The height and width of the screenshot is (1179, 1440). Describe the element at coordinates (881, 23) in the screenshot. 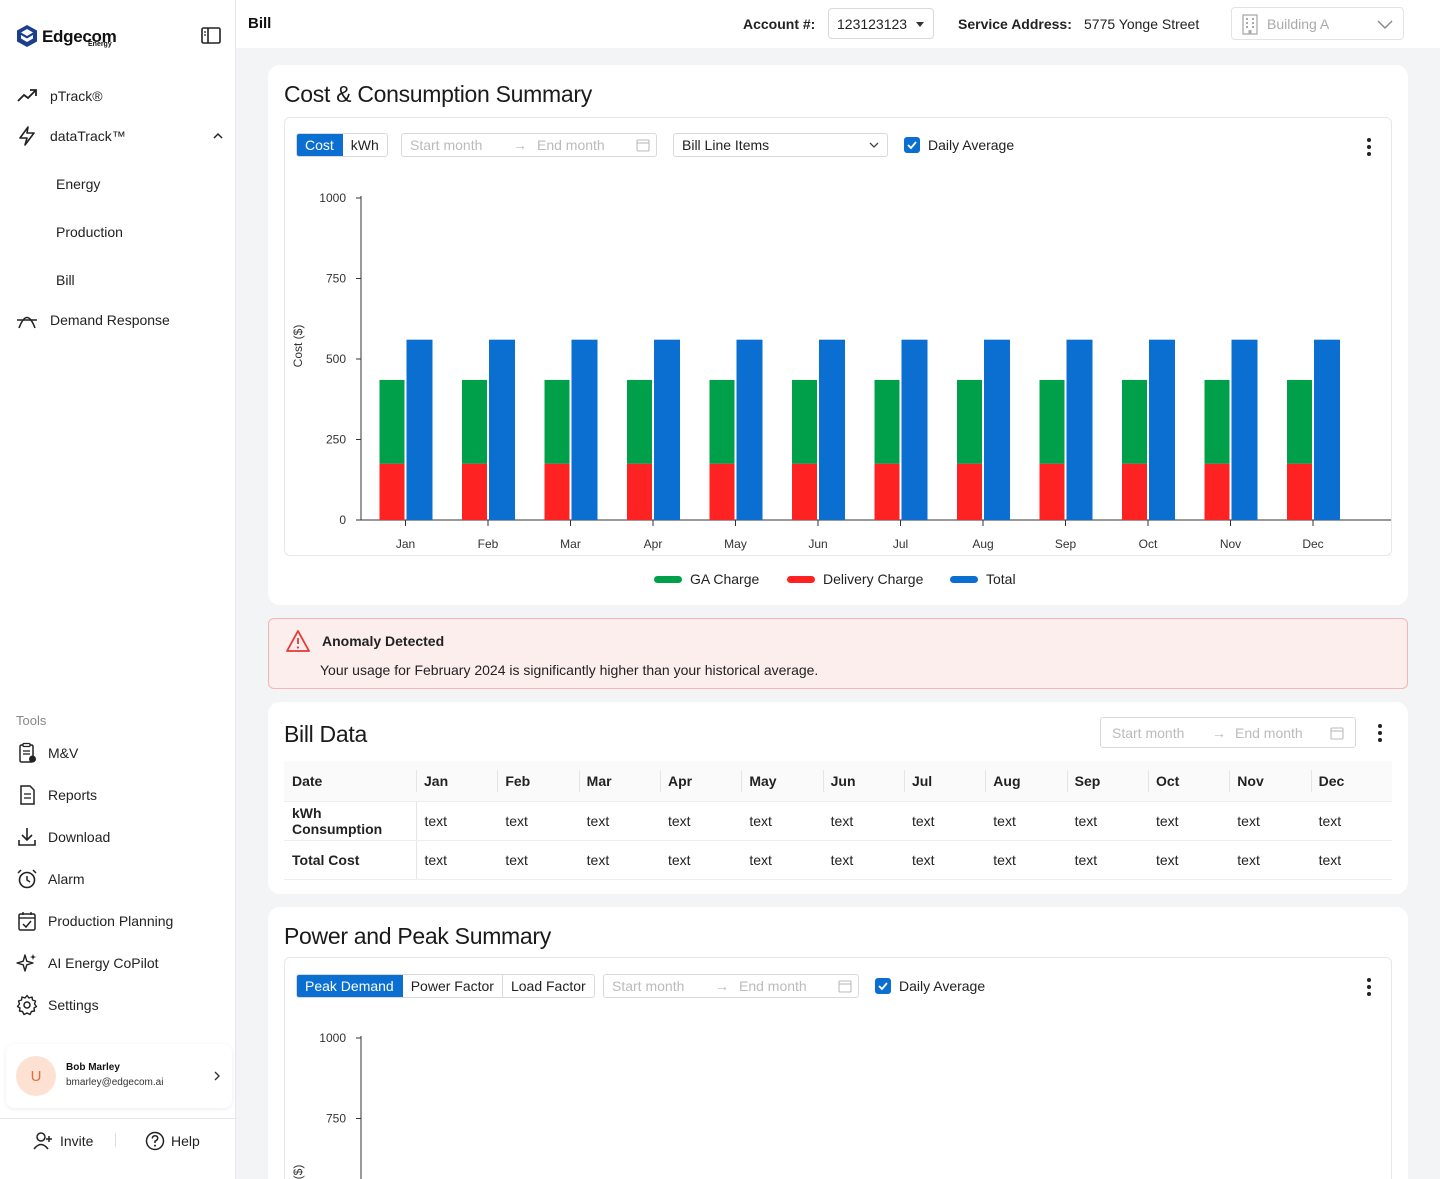

I see `account-select: 123123123` at that location.